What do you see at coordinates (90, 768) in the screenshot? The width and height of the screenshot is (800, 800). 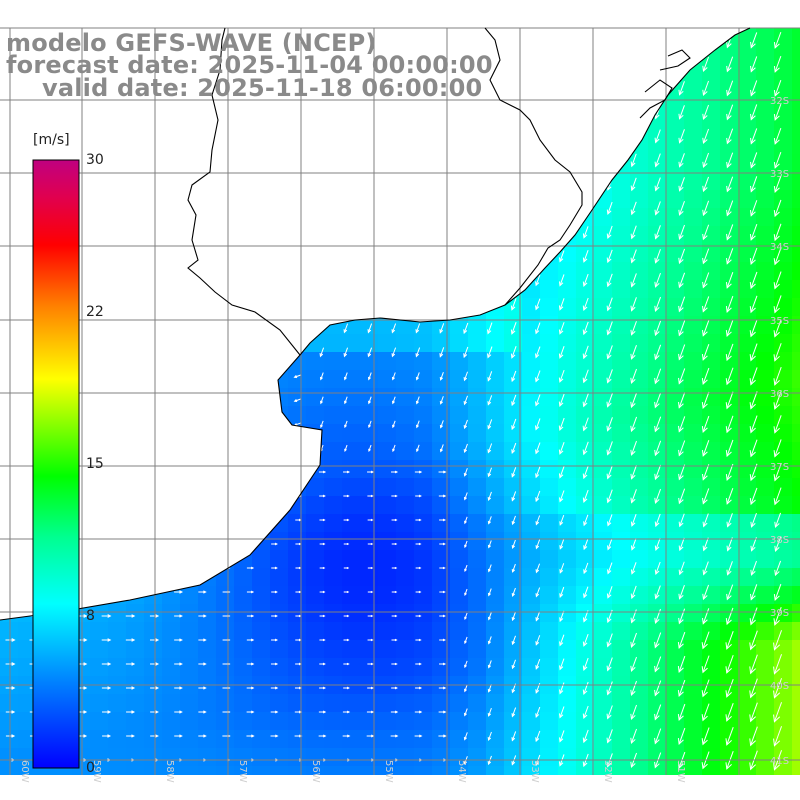 I see `colorbar-tick-0: 0` at bounding box center [90, 768].